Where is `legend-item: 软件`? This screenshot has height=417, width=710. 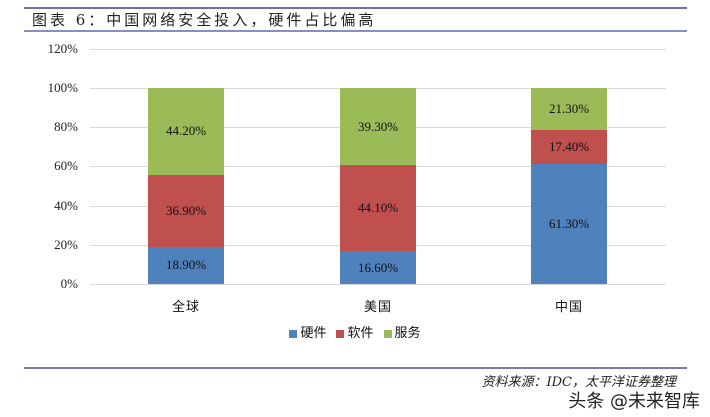 legend-item: 软件 is located at coordinates (355, 334).